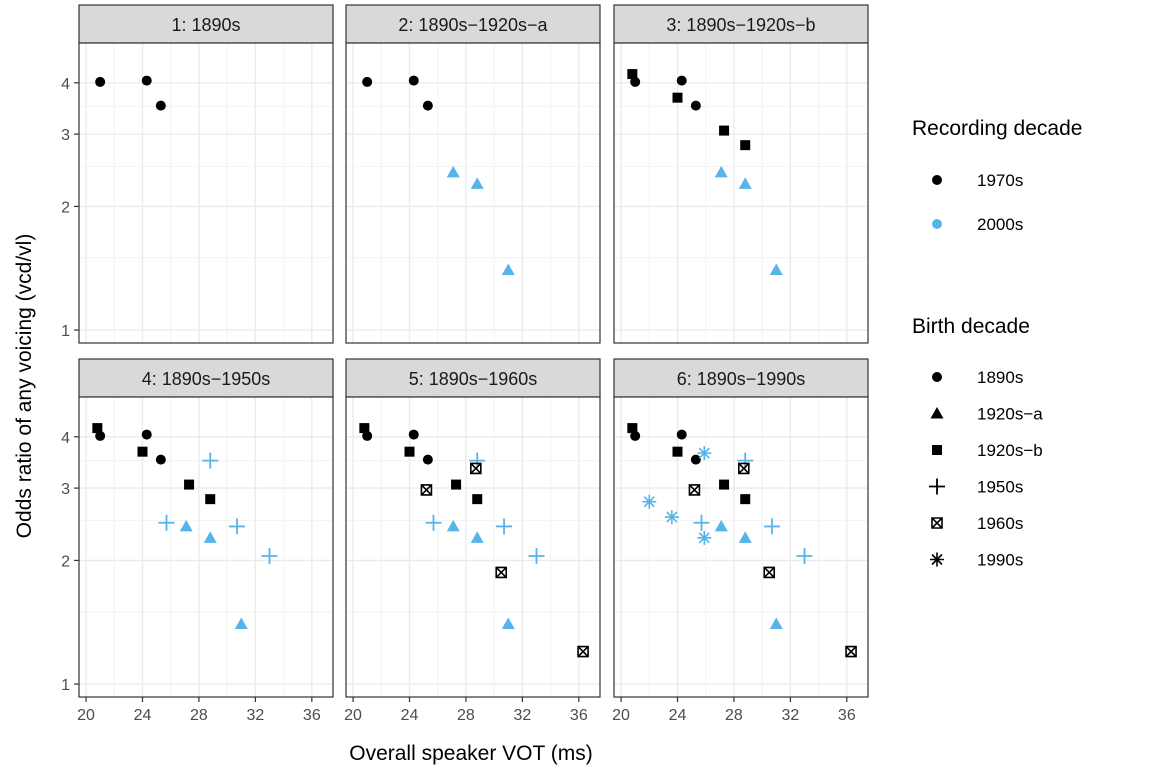  What do you see at coordinates (997, 128) in the screenshot?
I see `legend-title: Recording decade` at bounding box center [997, 128].